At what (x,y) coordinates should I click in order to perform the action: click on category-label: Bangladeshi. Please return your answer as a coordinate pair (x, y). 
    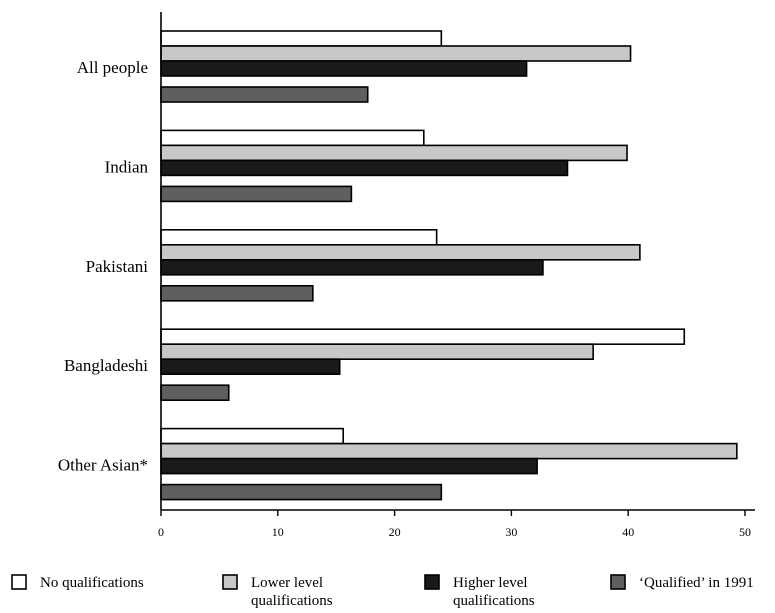
    Looking at the image, I should click on (106, 365).